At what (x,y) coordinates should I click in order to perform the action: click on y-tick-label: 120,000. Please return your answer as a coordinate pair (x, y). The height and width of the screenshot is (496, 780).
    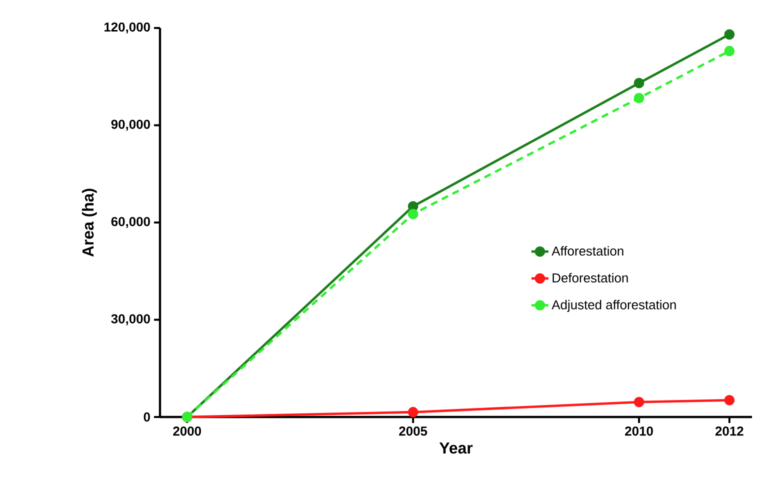
    Looking at the image, I should click on (127, 28).